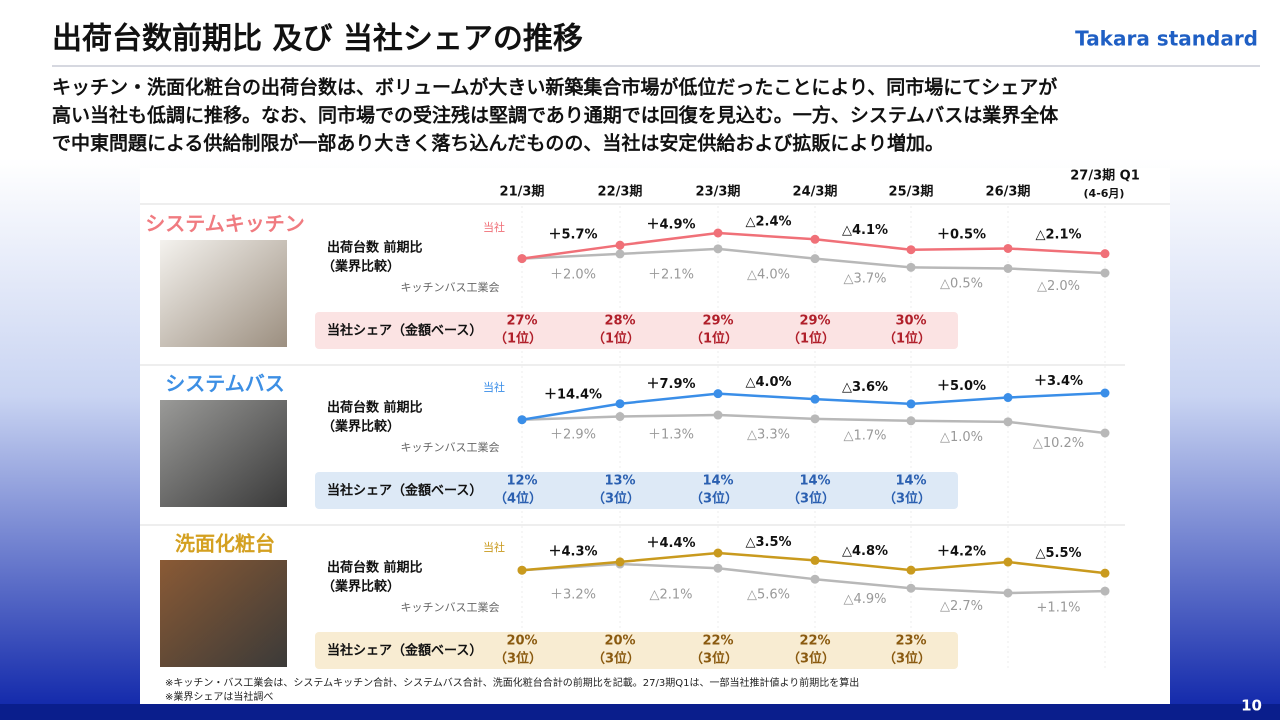  I want to click on share-rank: （4位）, so click(518, 499).